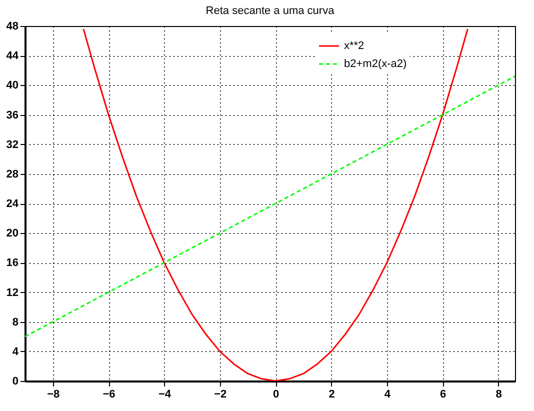 Image resolution: width=534 pixels, height=411 pixels. Describe the element at coordinates (331, 394) in the screenshot. I see `x-tick-label: 2` at that location.